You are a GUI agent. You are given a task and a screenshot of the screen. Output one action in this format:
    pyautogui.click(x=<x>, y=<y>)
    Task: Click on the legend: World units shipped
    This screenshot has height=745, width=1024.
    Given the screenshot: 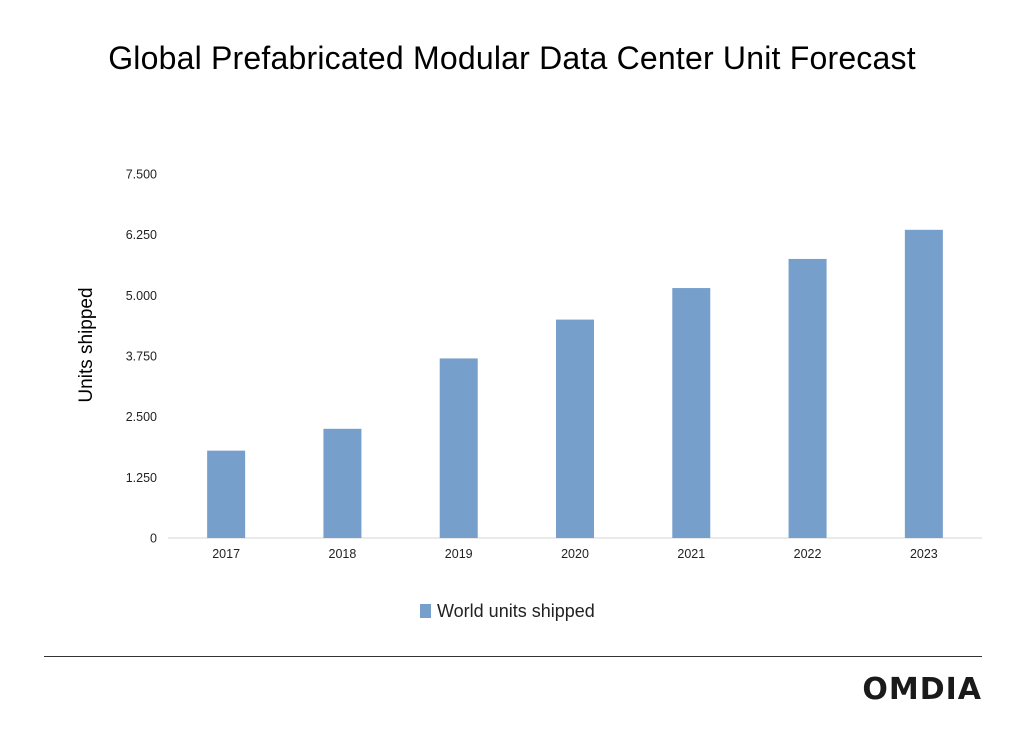 What is the action you would take?
    pyautogui.click(x=507, y=611)
    